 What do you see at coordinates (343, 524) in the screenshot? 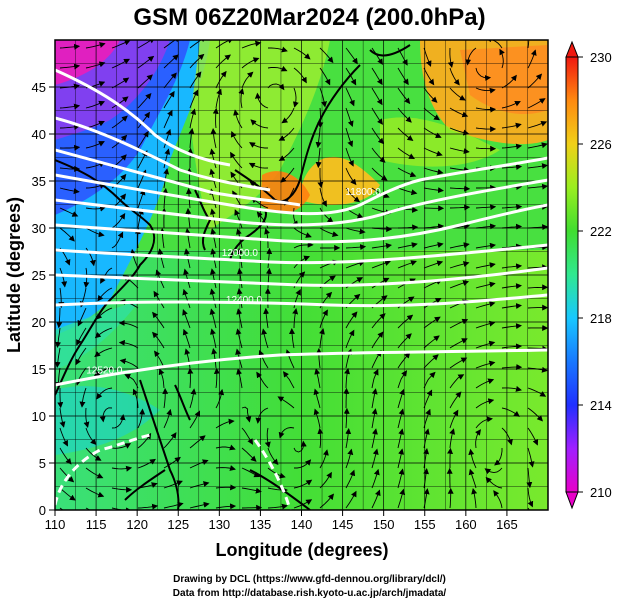
I see `x-tick-label: 145` at bounding box center [343, 524].